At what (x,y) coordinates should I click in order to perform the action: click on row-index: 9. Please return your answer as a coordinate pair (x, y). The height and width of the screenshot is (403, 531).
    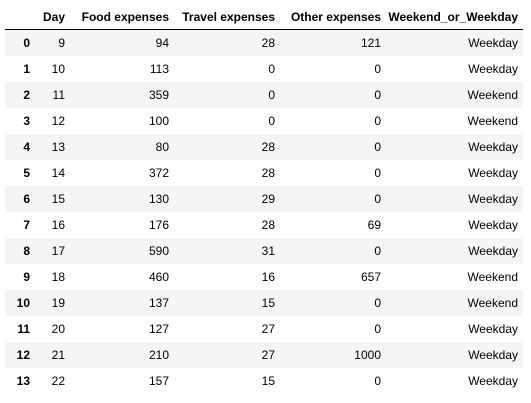
    Looking at the image, I should click on (26, 276).